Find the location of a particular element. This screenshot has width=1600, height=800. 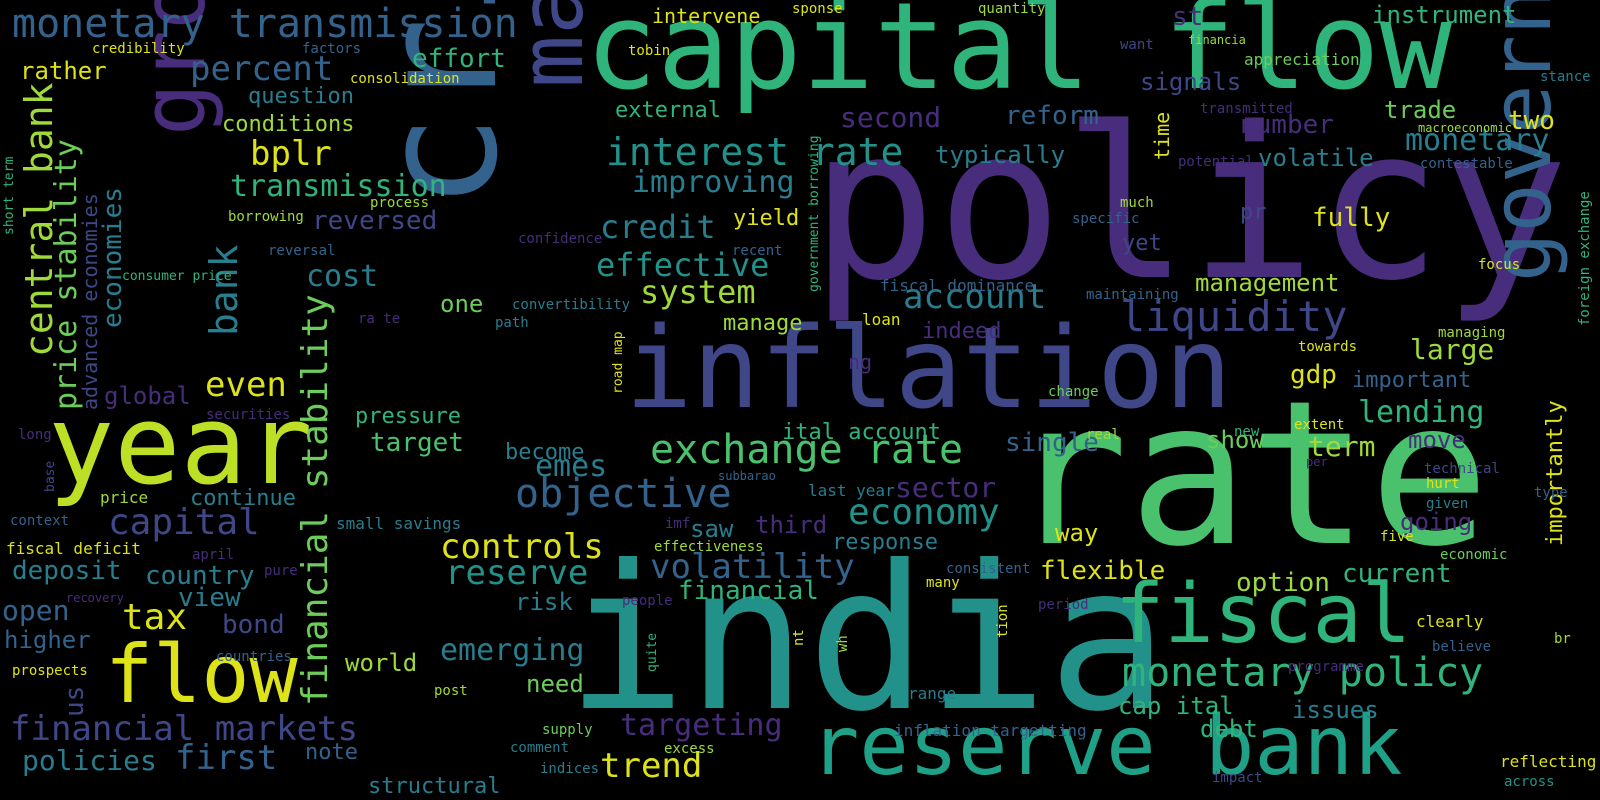

word: prospects is located at coordinates (50, 671).